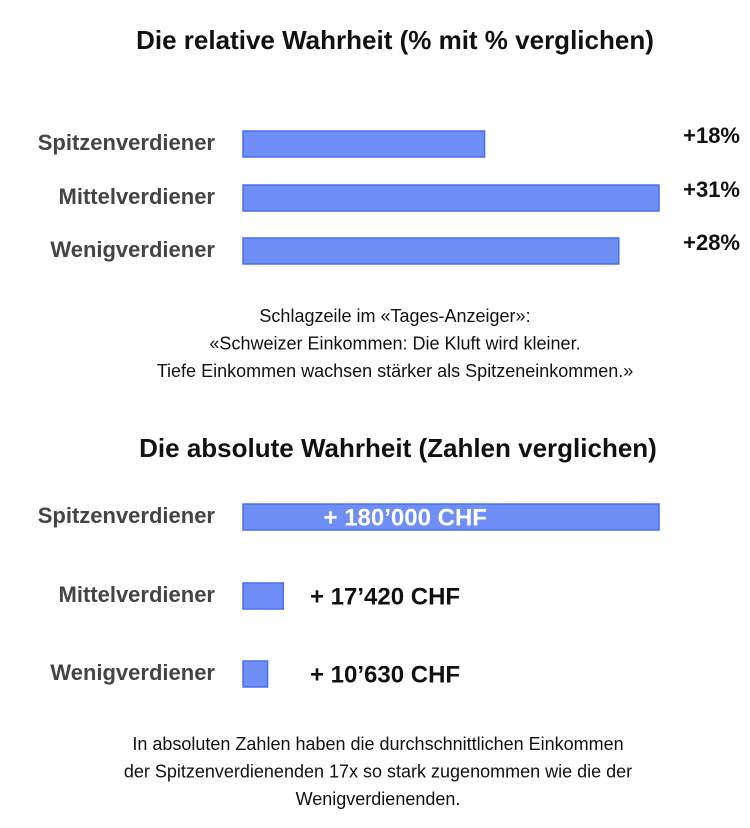 The width and height of the screenshot is (750, 828). What do you see at coordinates (394, 316) in the screenshot?
I see `caption-line: Schlagzeile im «Tages-Anzeiger»:` at bounding box center [394, 316].